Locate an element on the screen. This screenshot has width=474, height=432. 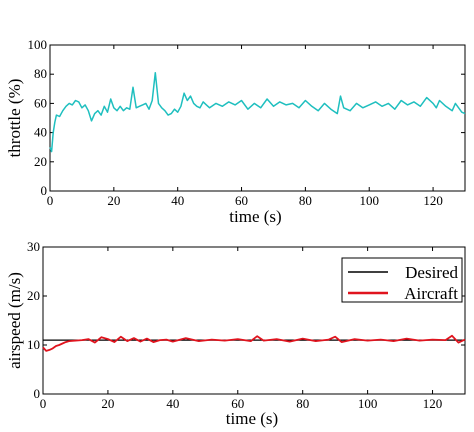
chart2-x-tick-label-6: 120 is located at coordinates (433, 403).